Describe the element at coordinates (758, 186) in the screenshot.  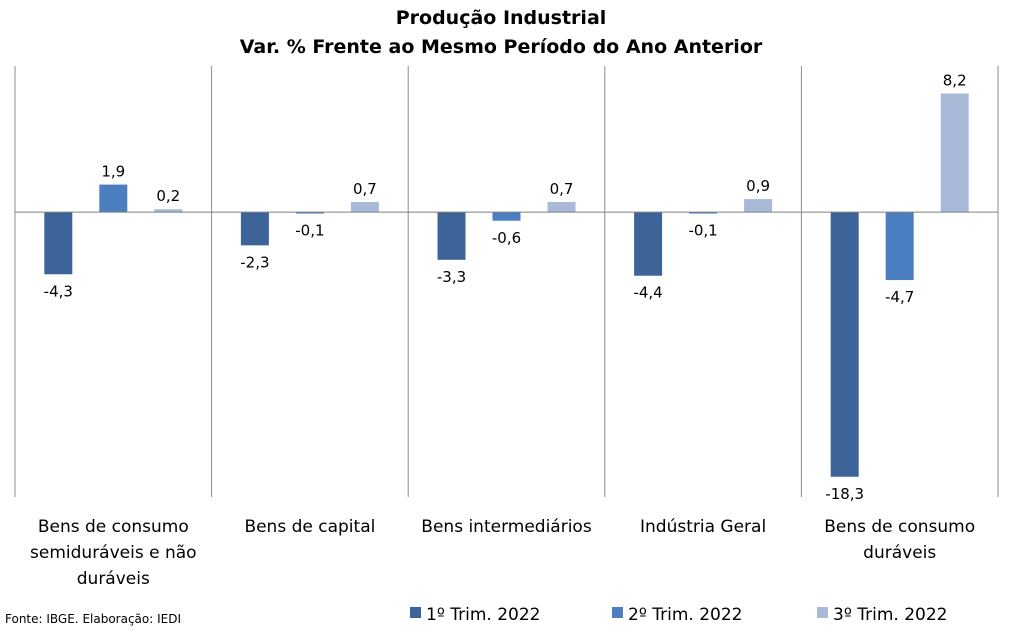
I see `data-label: 0,9` at that location.